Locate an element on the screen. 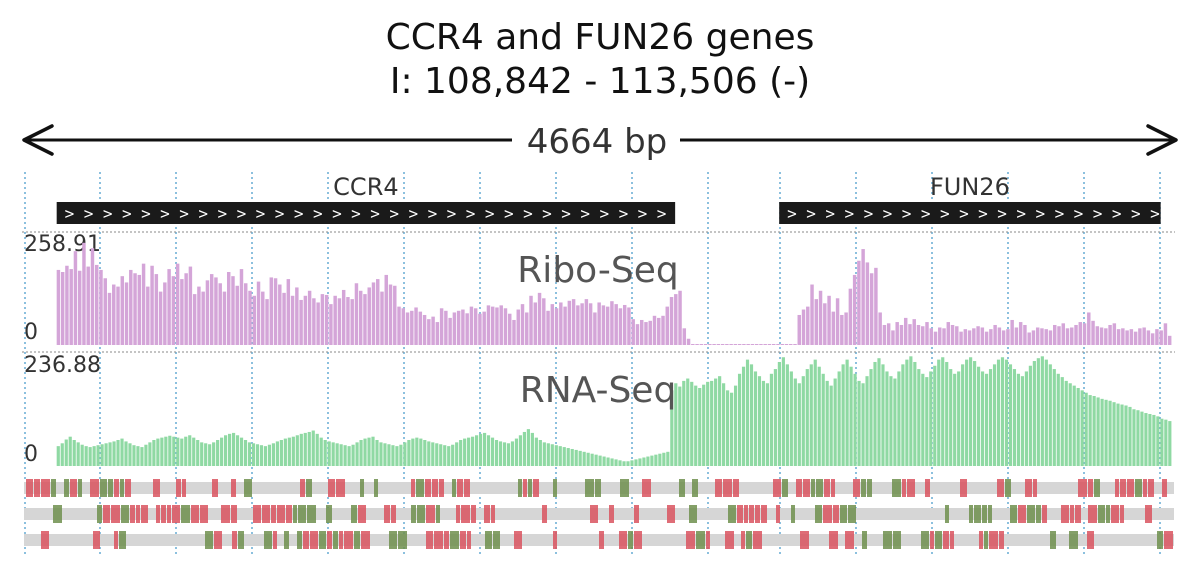  ruler-arrow-right-icon is located at coordinates (1162, 140).